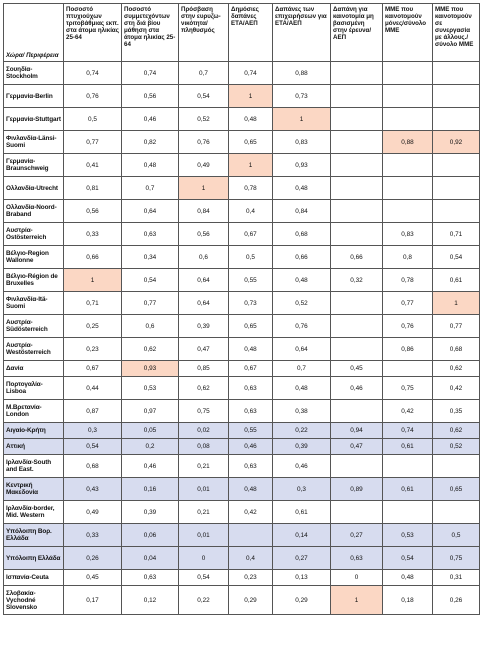 The image size is (483, 671). I want to click on value-cell: 0,61, so click(301, 512).